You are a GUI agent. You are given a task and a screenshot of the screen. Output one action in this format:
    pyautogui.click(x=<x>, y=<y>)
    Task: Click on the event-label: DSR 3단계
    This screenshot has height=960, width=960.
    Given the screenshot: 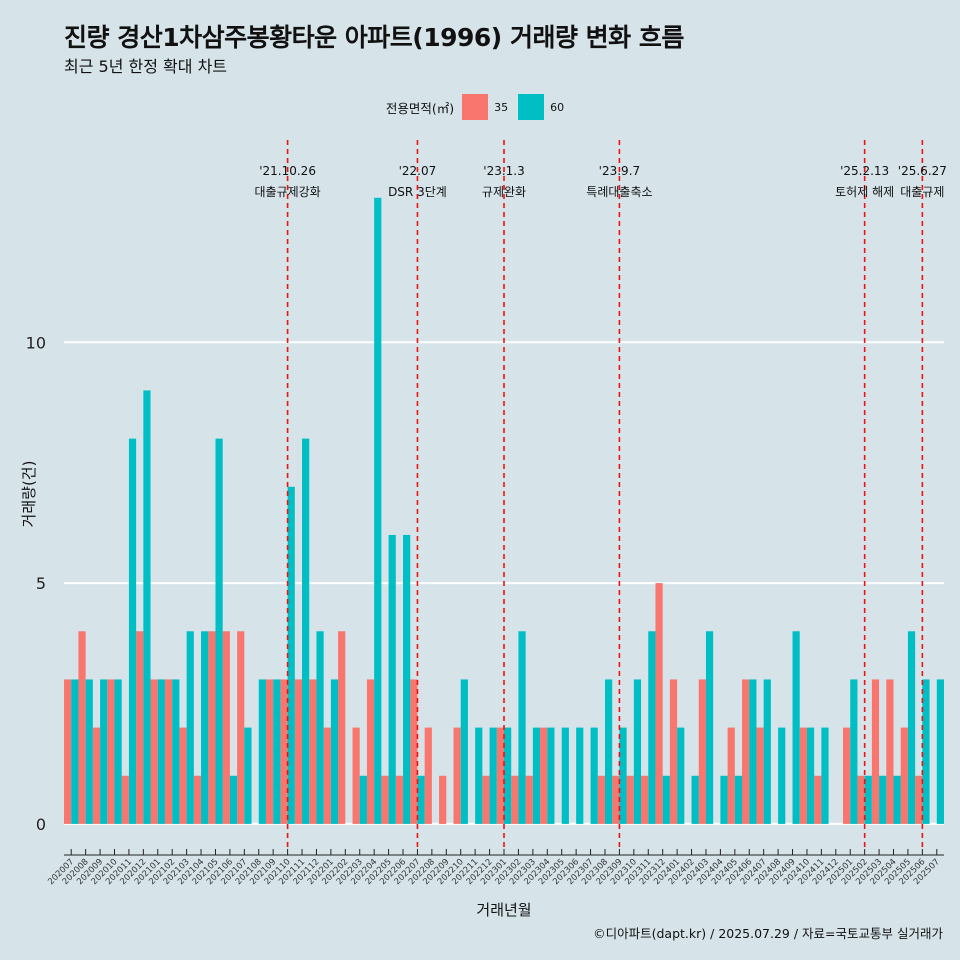 What is the action you would take?
    pyautogui.click(x=417, y=192)
    